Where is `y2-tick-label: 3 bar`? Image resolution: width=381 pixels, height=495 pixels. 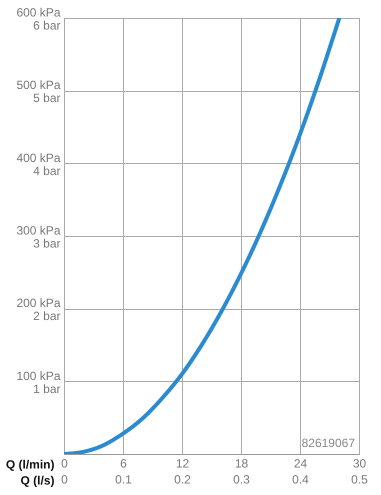
y2-tick-label: 3 bar is located at coordinates (46, 243).